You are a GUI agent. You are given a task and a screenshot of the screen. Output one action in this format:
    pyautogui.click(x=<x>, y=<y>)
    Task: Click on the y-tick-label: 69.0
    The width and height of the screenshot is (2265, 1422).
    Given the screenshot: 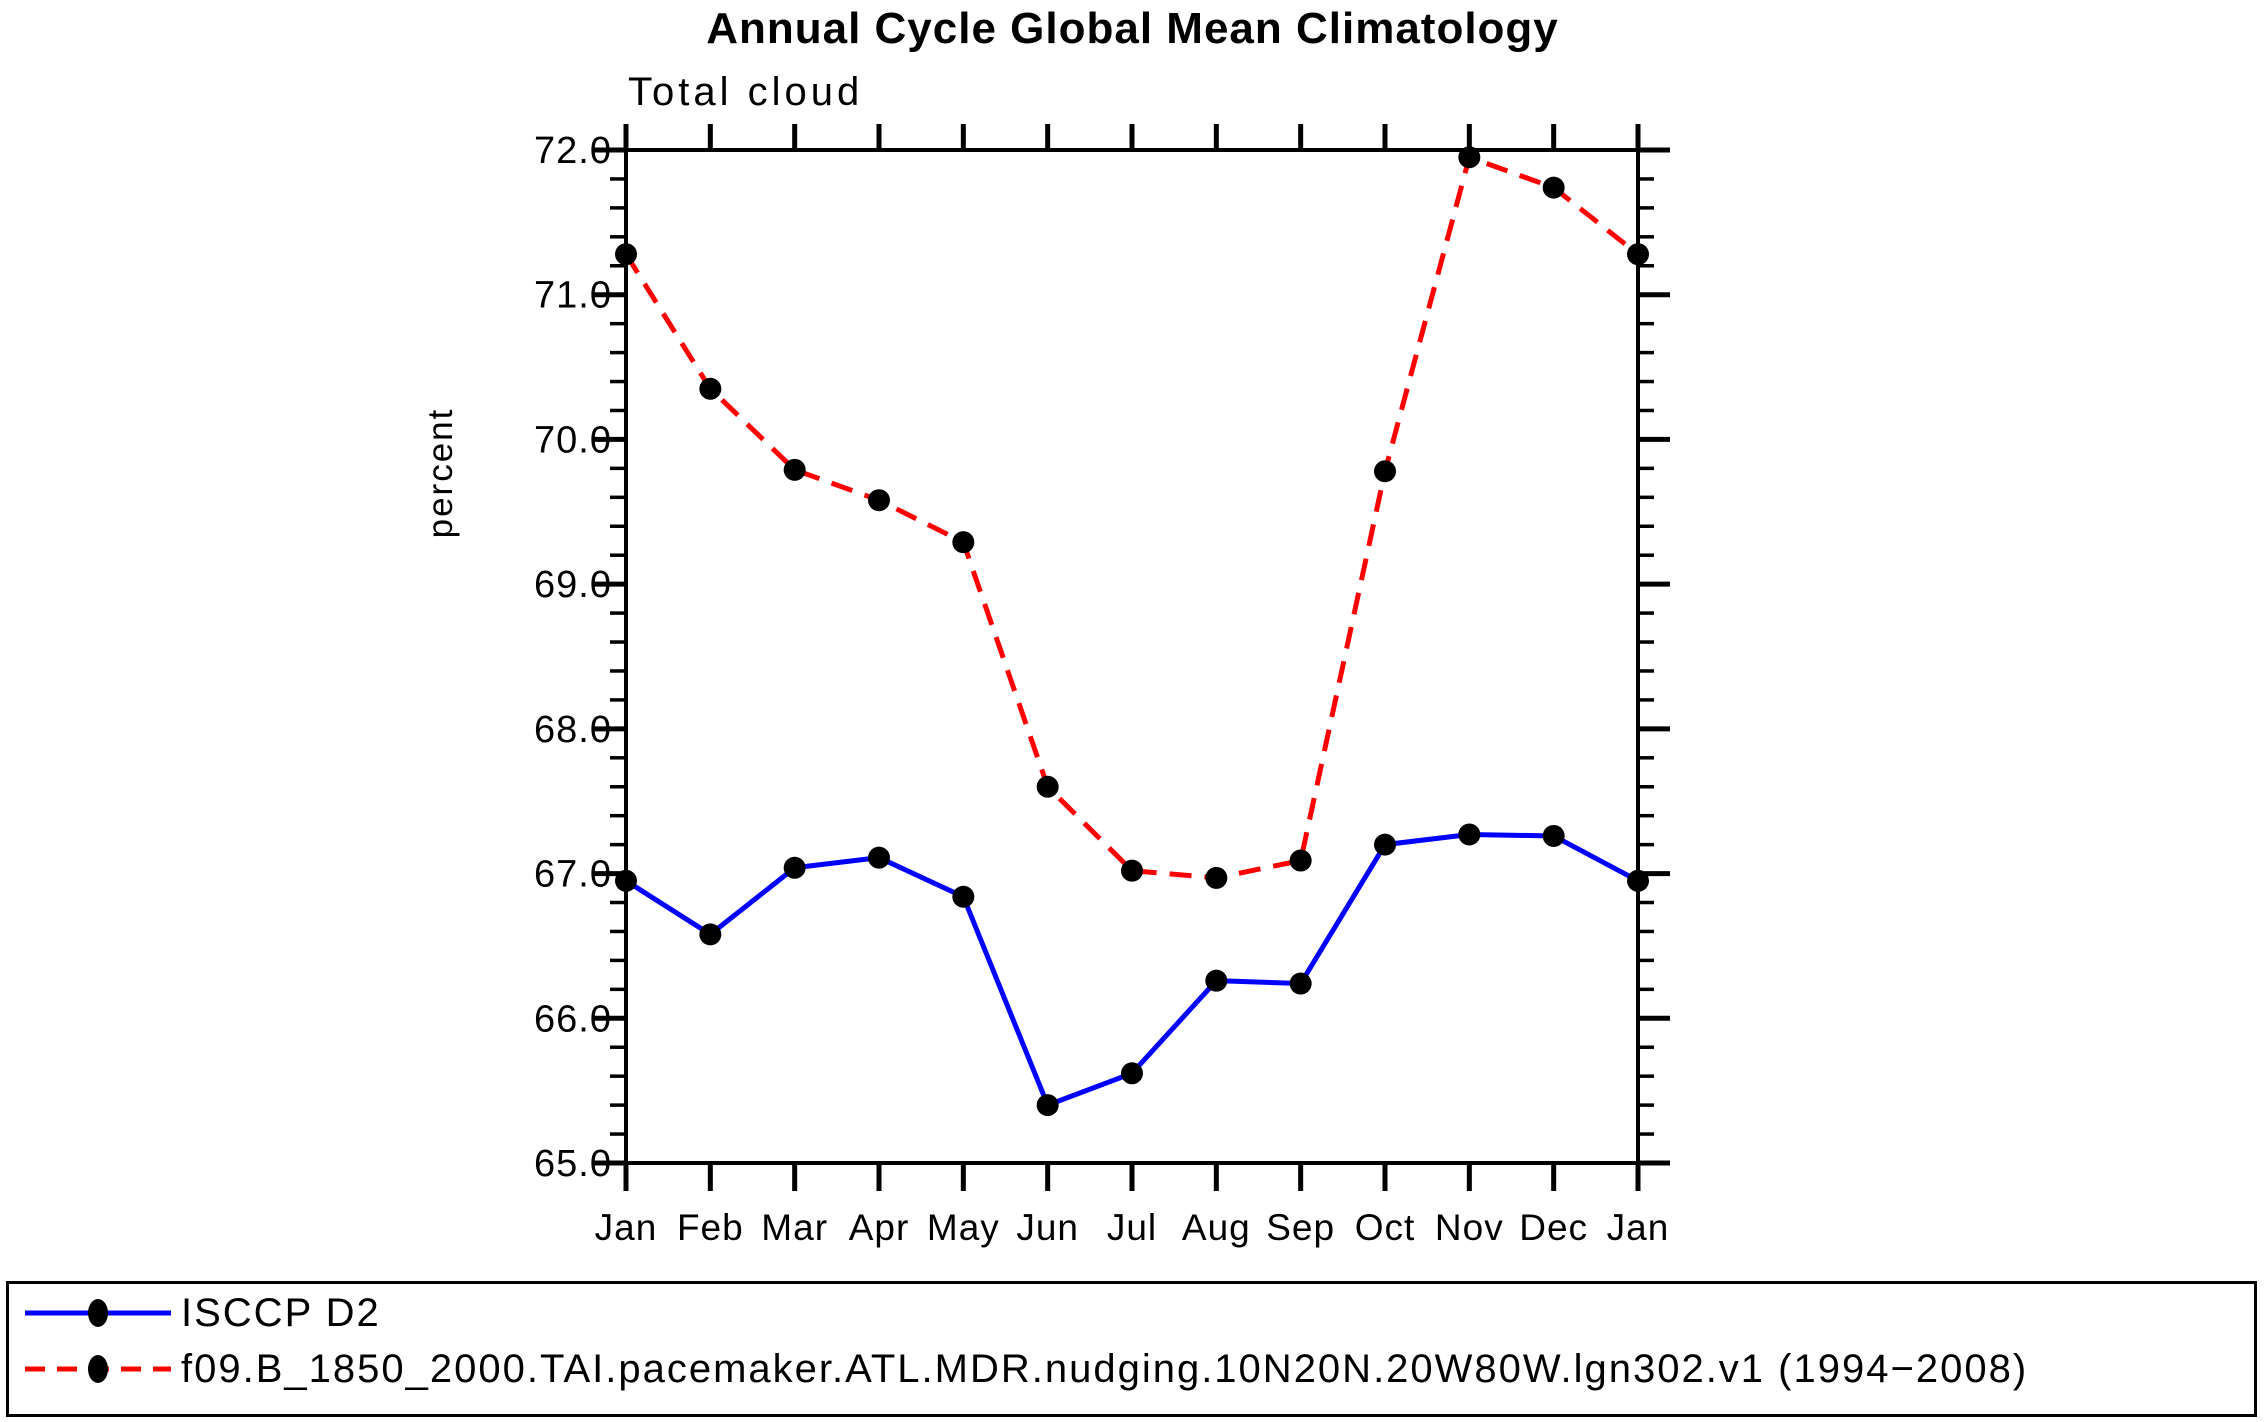 What is the action you would take?
    pyautogui.click(x=573, y=585)
    